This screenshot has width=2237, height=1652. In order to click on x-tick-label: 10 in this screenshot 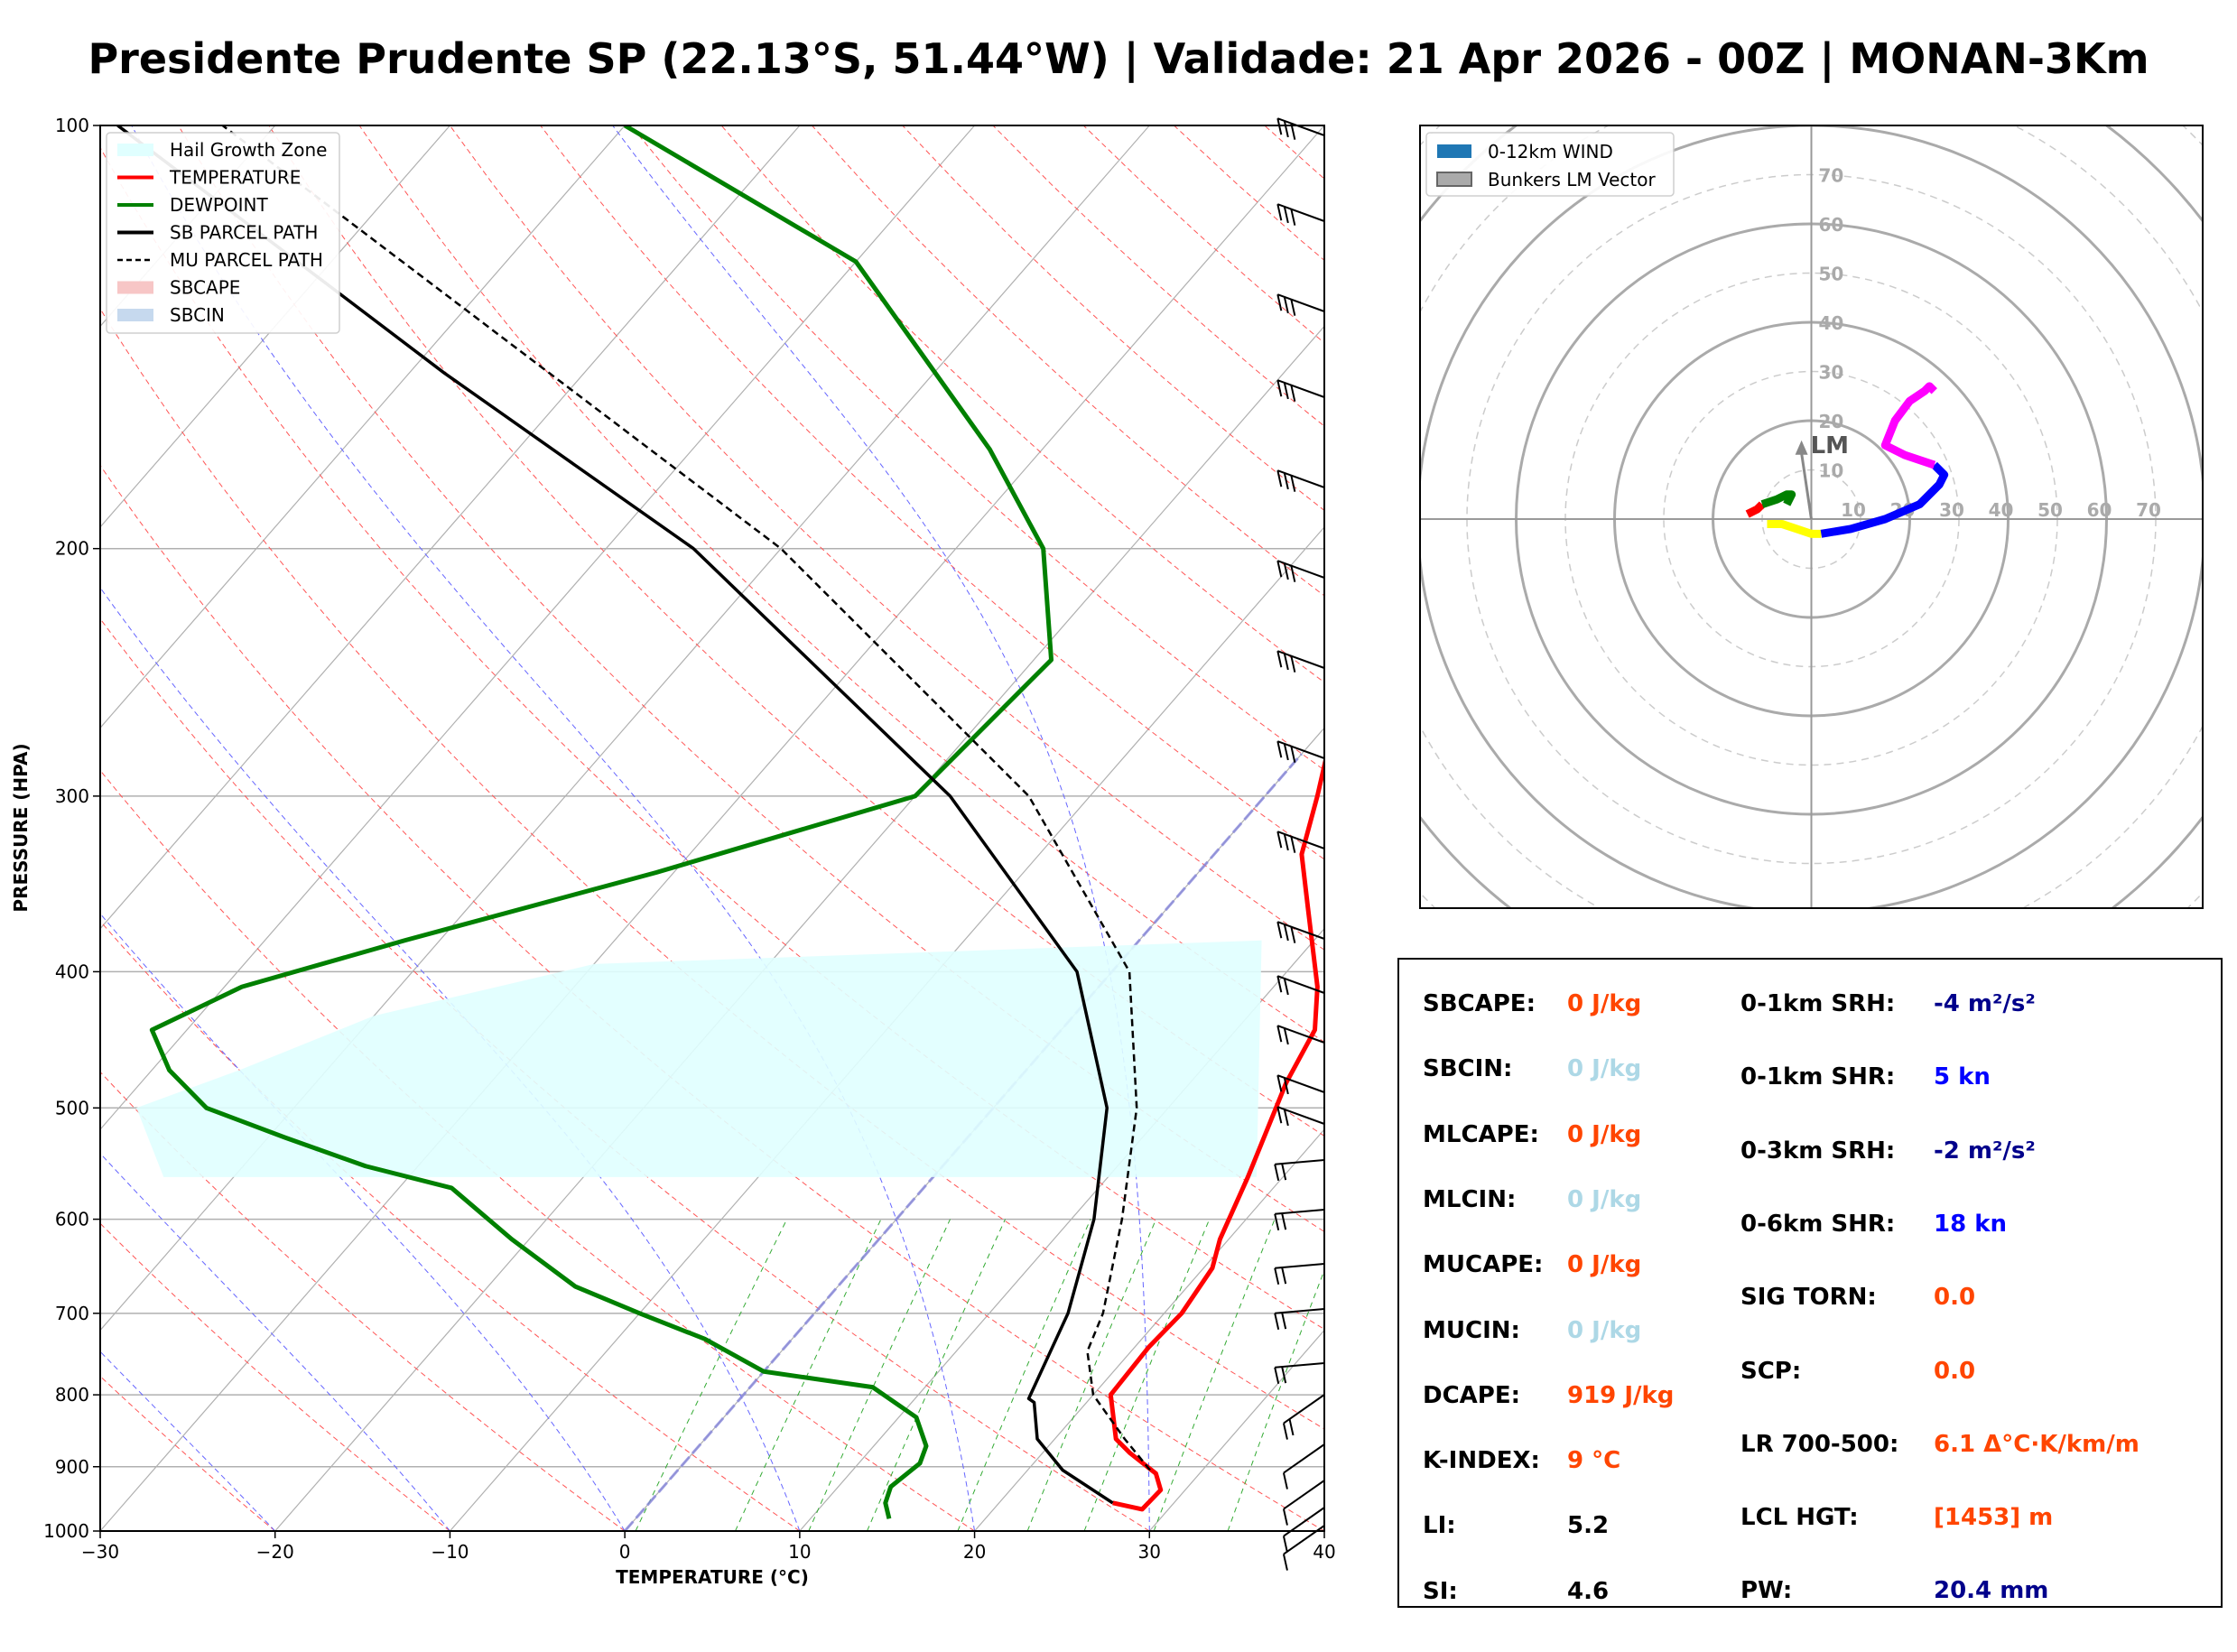, I will do `click(799, 1552)`.